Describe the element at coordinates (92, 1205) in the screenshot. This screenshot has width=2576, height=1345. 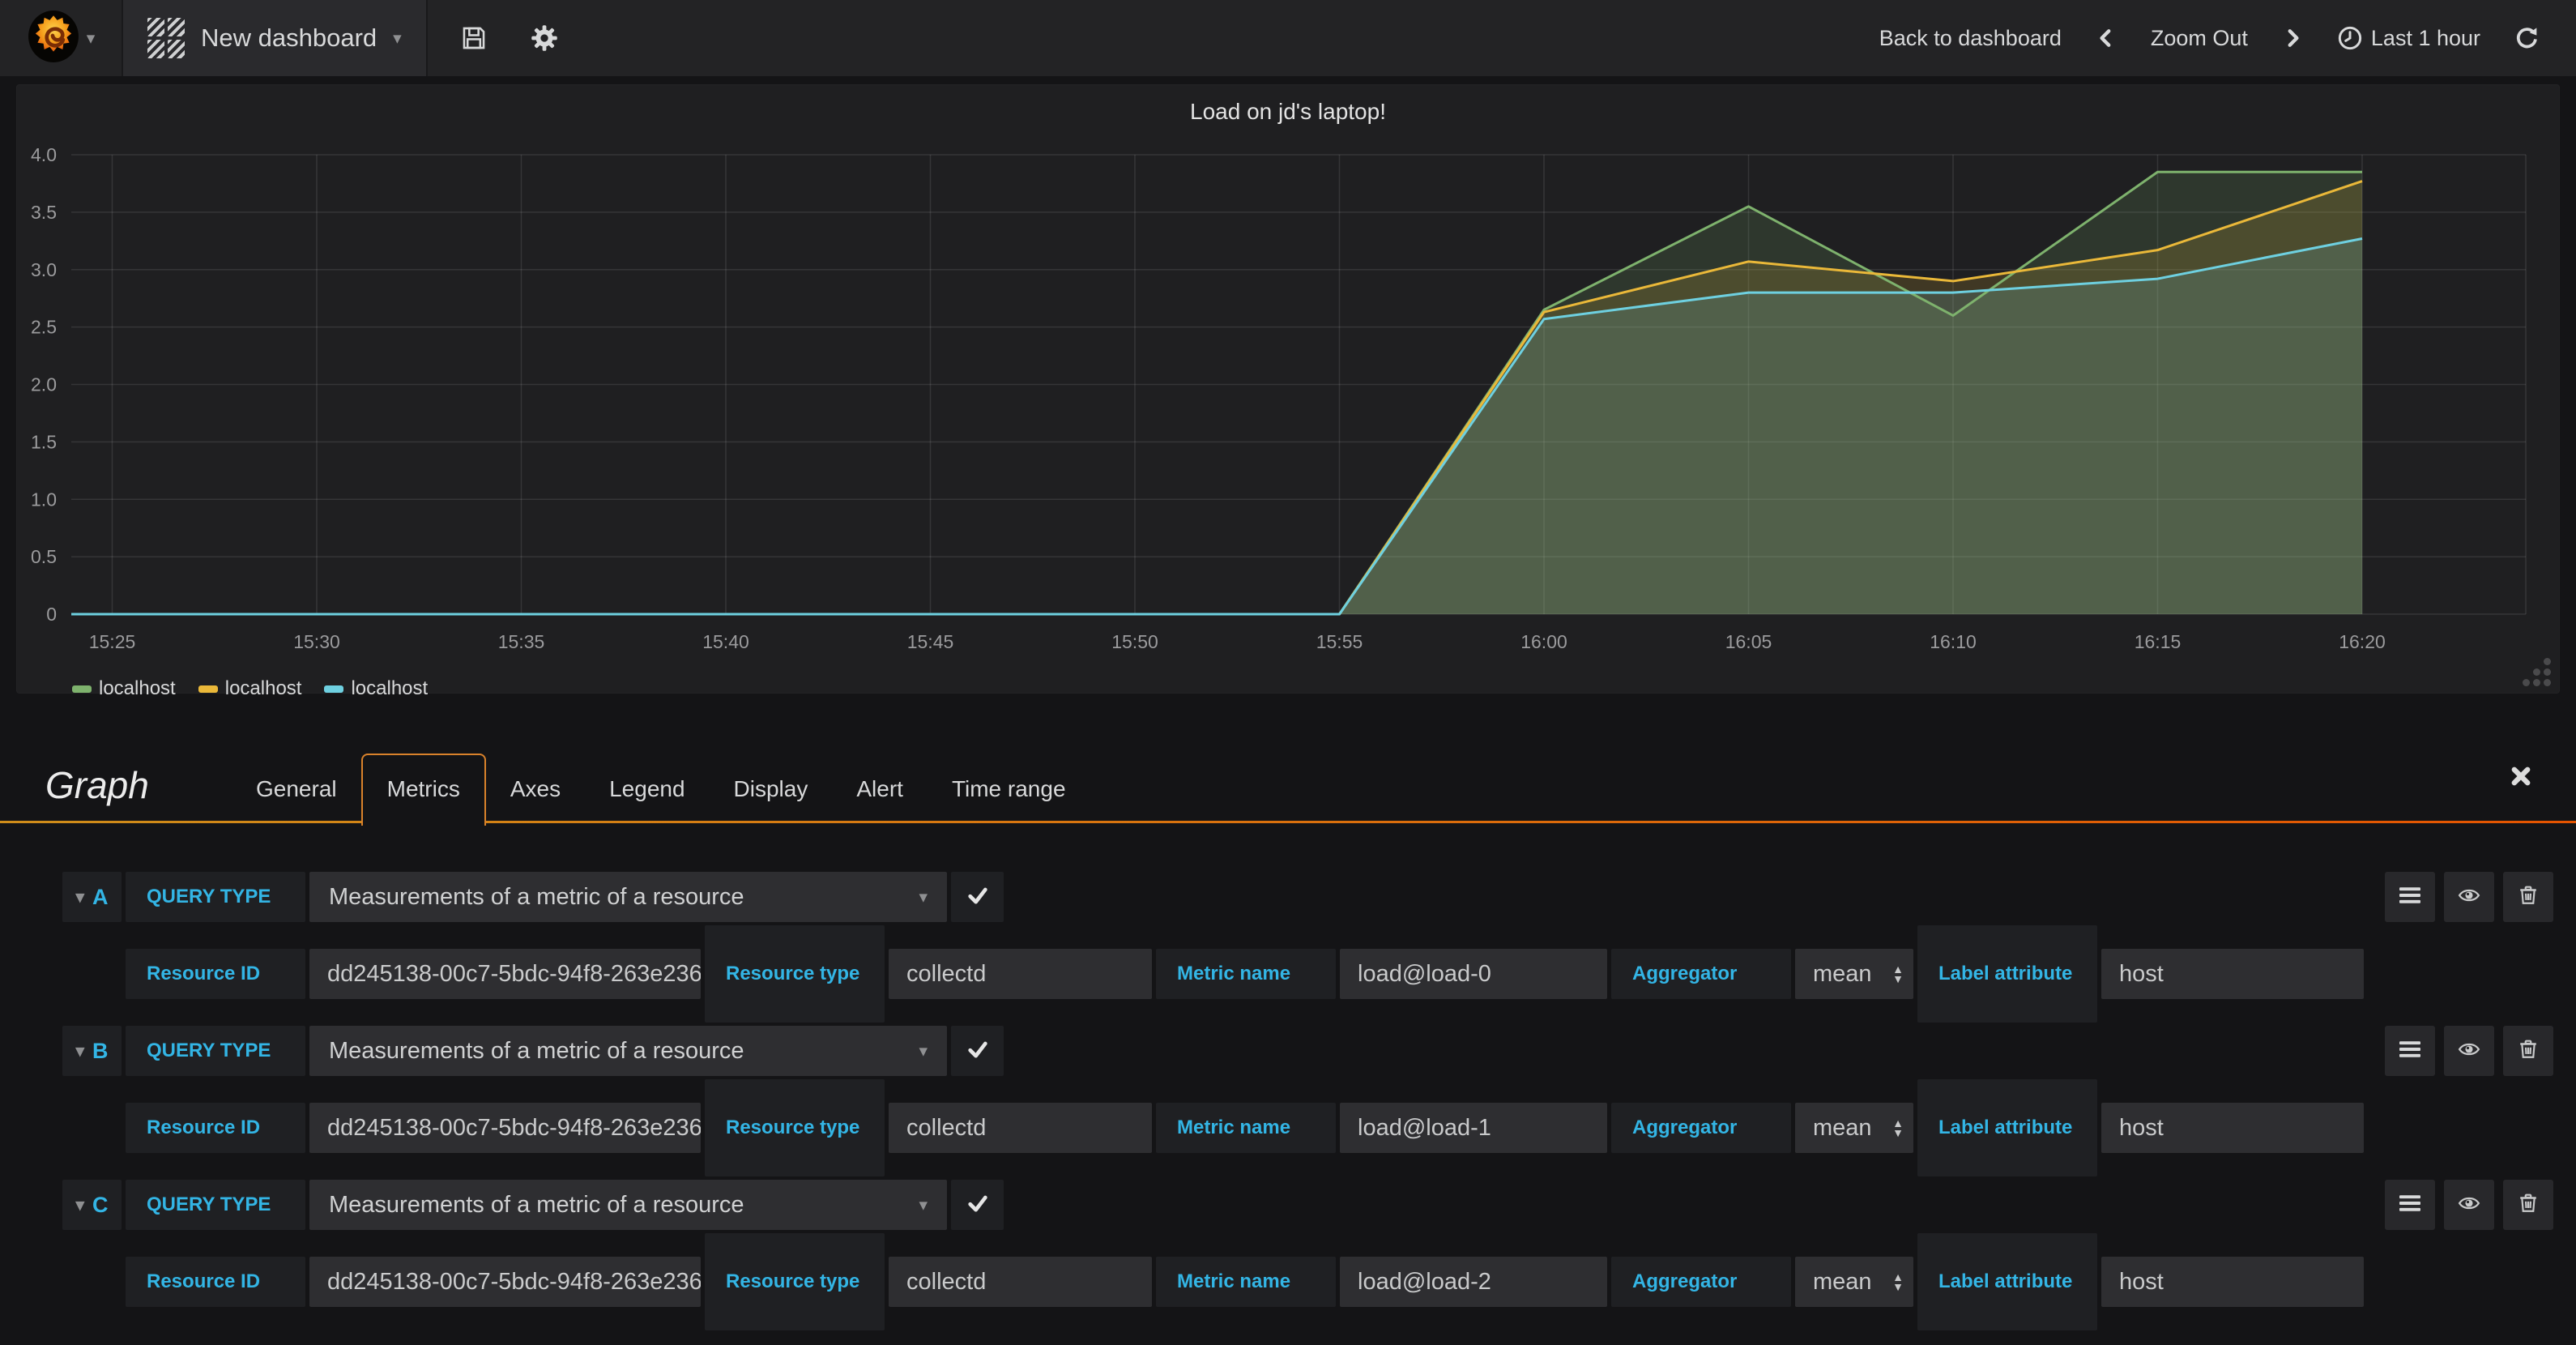
I see `query-collapse-toggle: ▾ C` at that location.